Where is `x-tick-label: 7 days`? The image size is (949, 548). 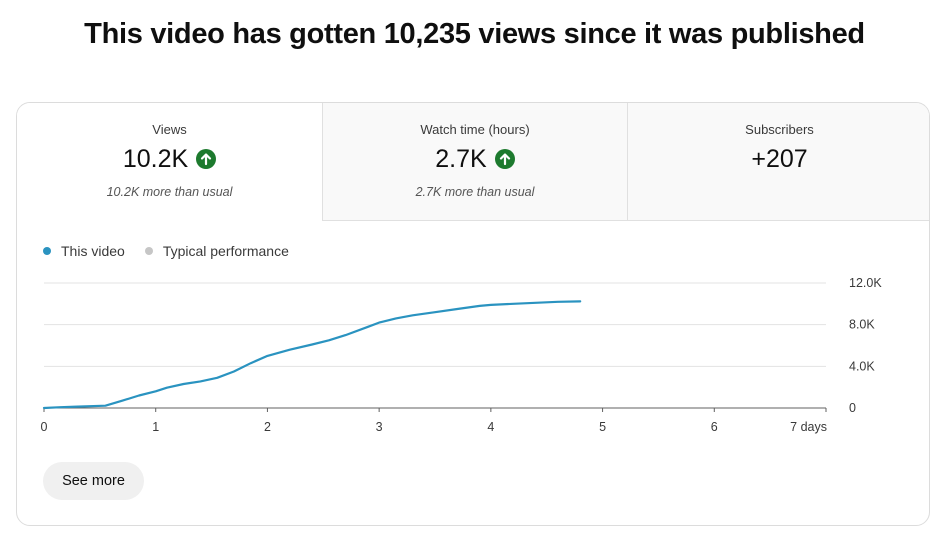
x-tick-label: 7 days is located at coordinates (808, 427).